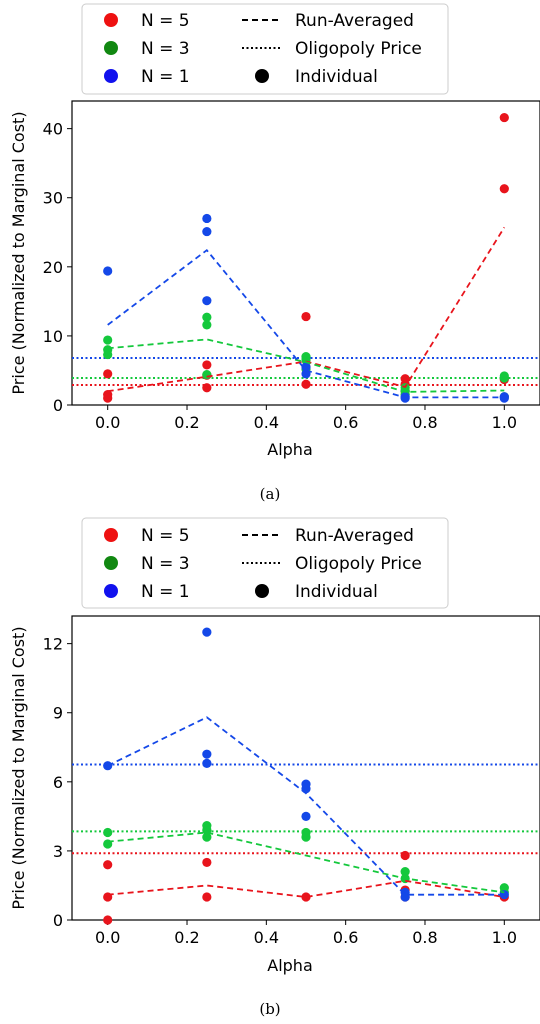 The height and width of the screenshot is (1024, 540). What do you see at coordinates (336, 592) in the screenshot?
I see `legend-b-individual-label: Individual` at bounding box center [336, 592].